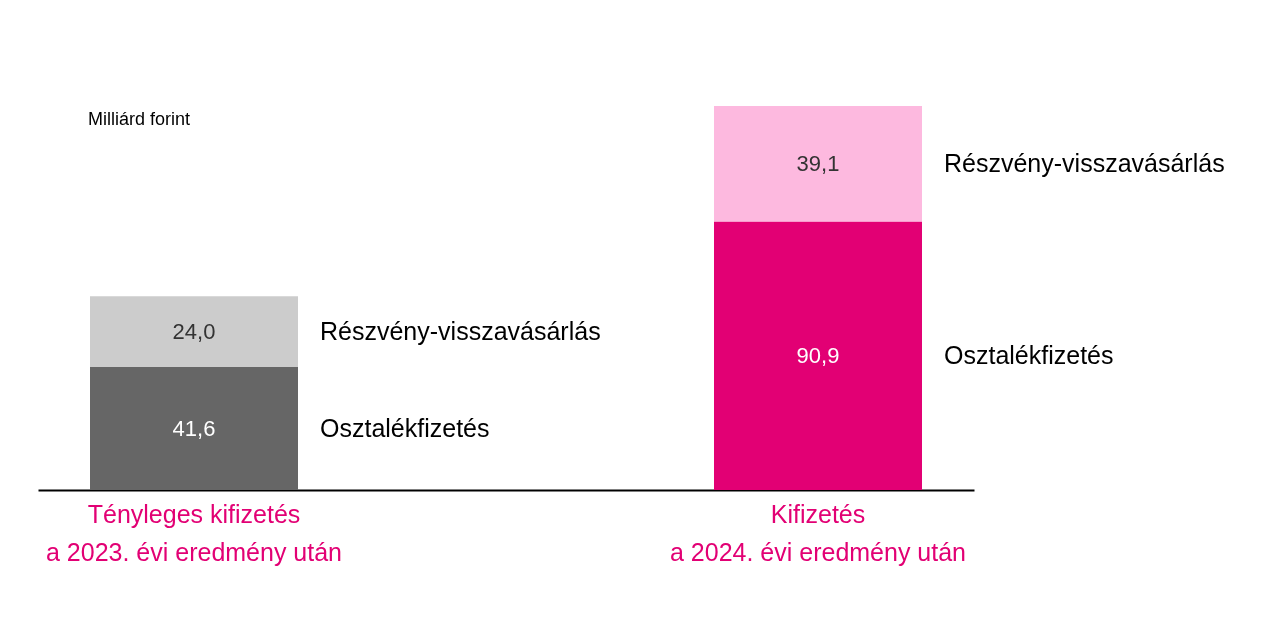 The height and width of the screenshot is (640, 1280). I want to click on x-tick-label: Kifizetés a 2024. évi eredmény után, so click(818, 532).